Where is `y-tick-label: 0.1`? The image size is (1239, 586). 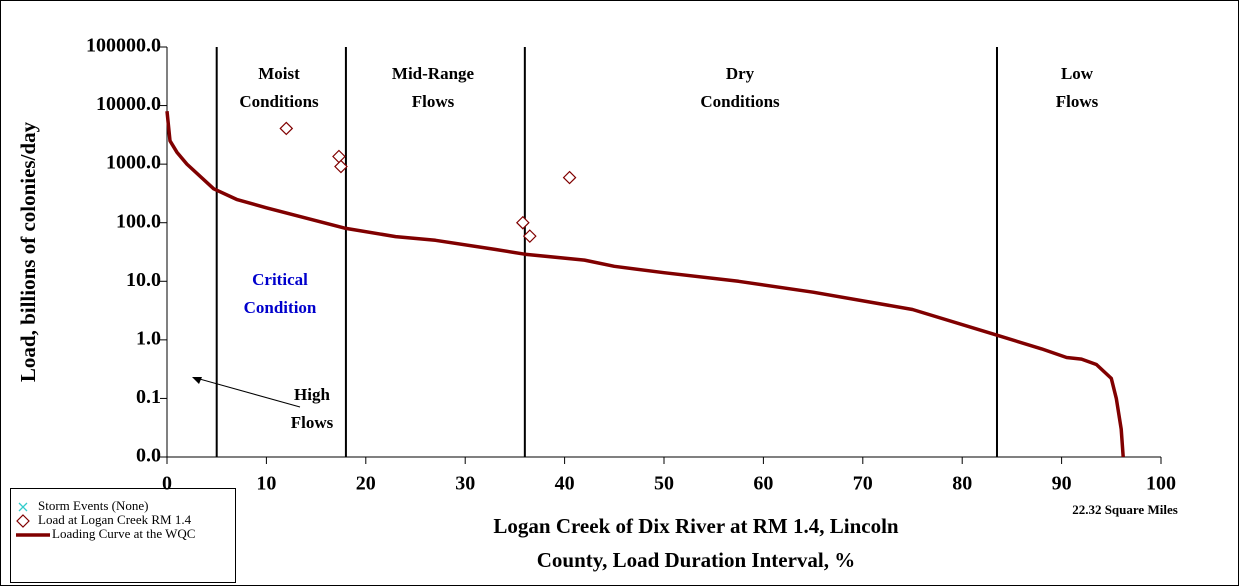 y-tick-label: 0.1 is located at coordinates (148, 397).